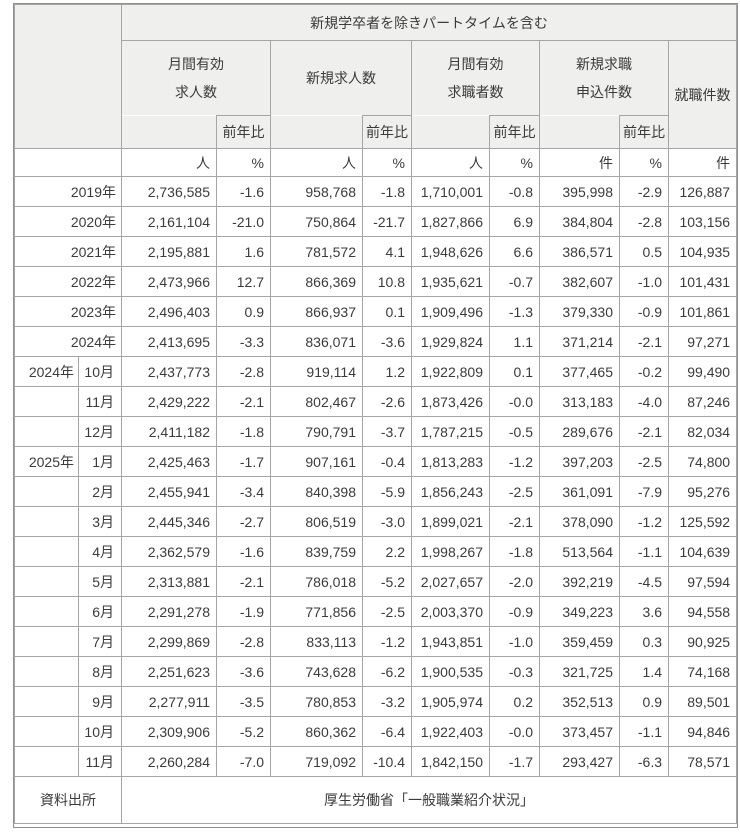 This screenshot has height=833, width=740. Describe the element at coordinates (644, 731) in the screenshot. I see `value-cell: -1.1` at that location.